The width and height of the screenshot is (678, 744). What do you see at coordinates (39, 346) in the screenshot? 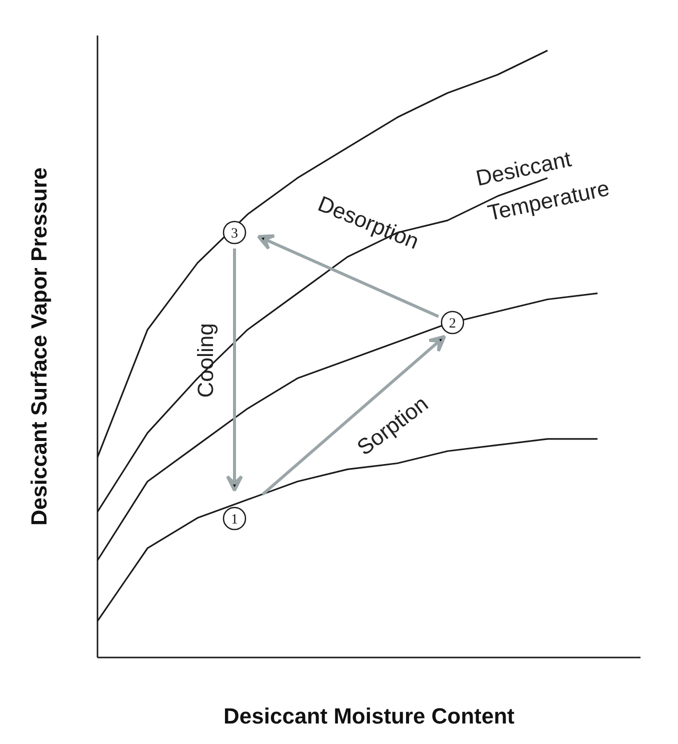
I see `y-axis-title: Desiccant Surface Vapor Pressure` at bounding box center [39, 346].